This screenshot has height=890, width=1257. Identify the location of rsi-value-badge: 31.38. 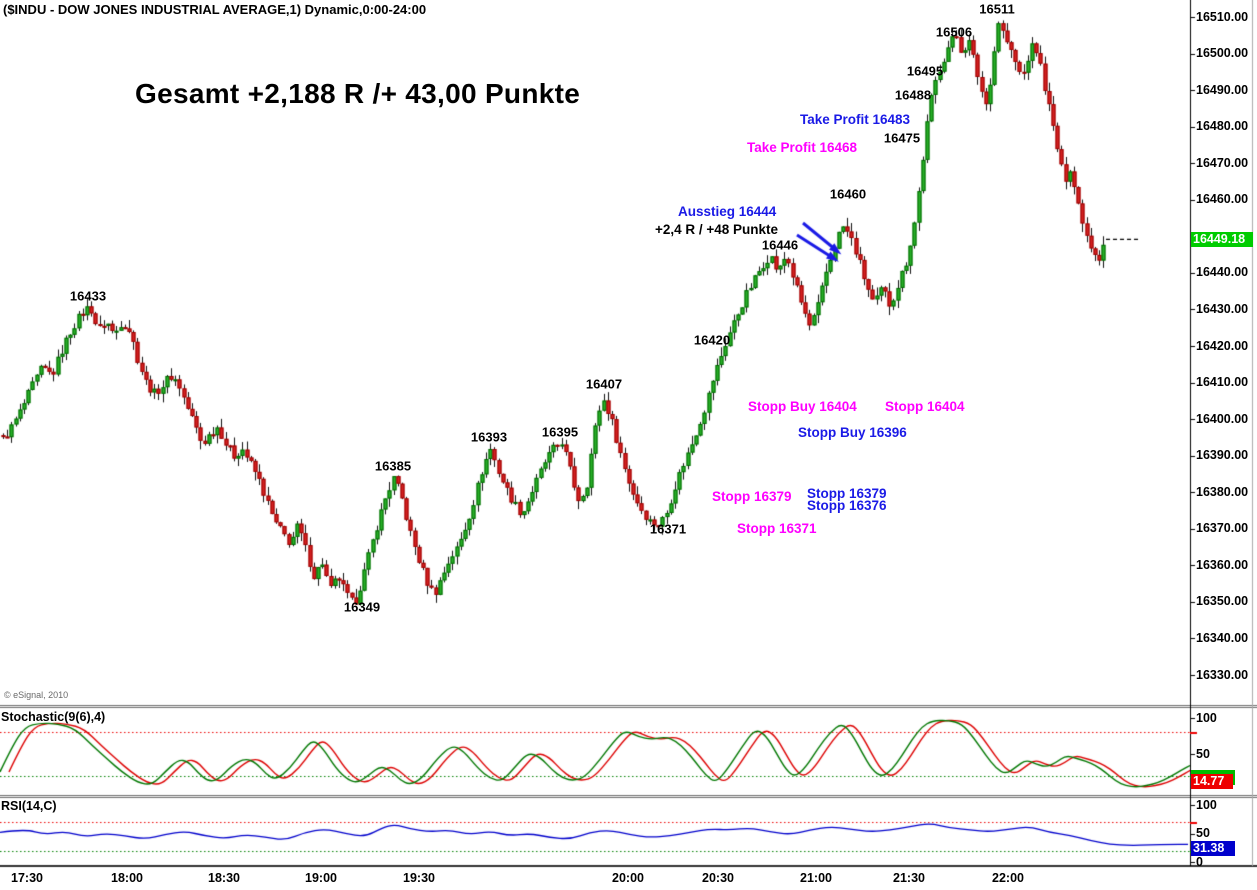
(1213, 848).